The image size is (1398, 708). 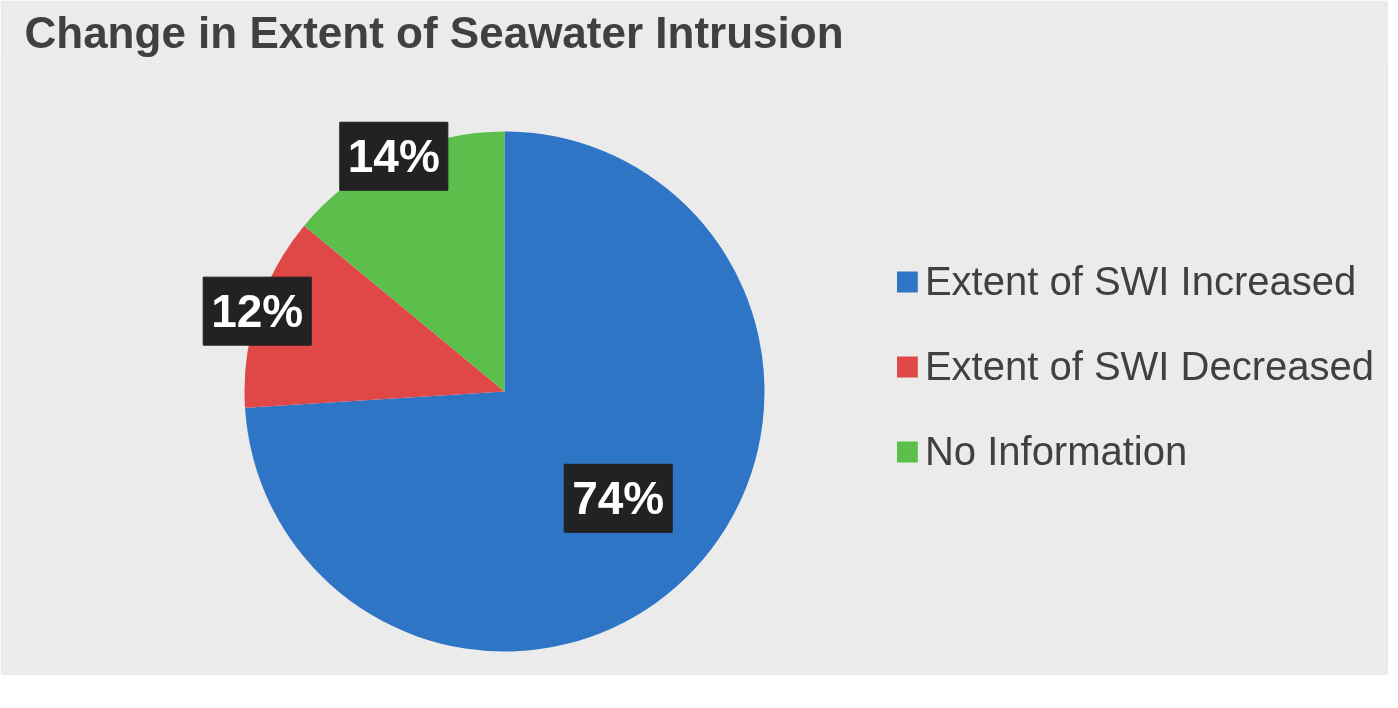 I want to click on data-label: 14%, so click(x=393, y=156).